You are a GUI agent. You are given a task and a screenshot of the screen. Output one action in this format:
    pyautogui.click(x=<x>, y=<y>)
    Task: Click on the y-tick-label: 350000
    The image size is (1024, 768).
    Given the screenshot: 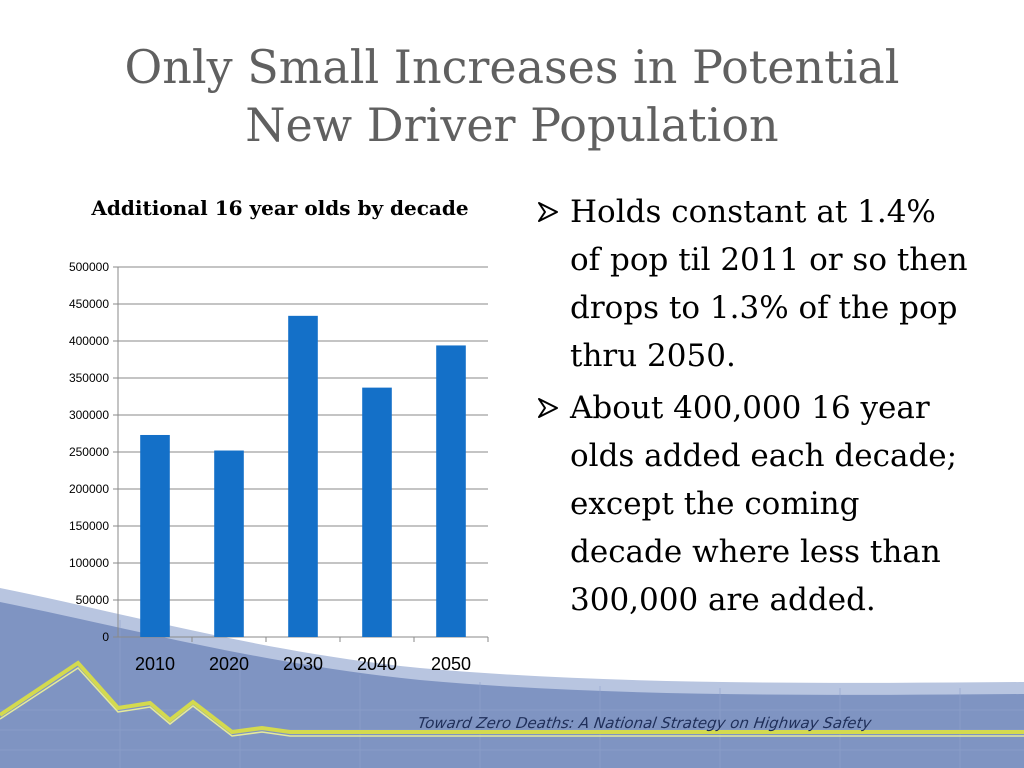 What is the action you would take?
    pyautogui.click(x=89, y=378)
    